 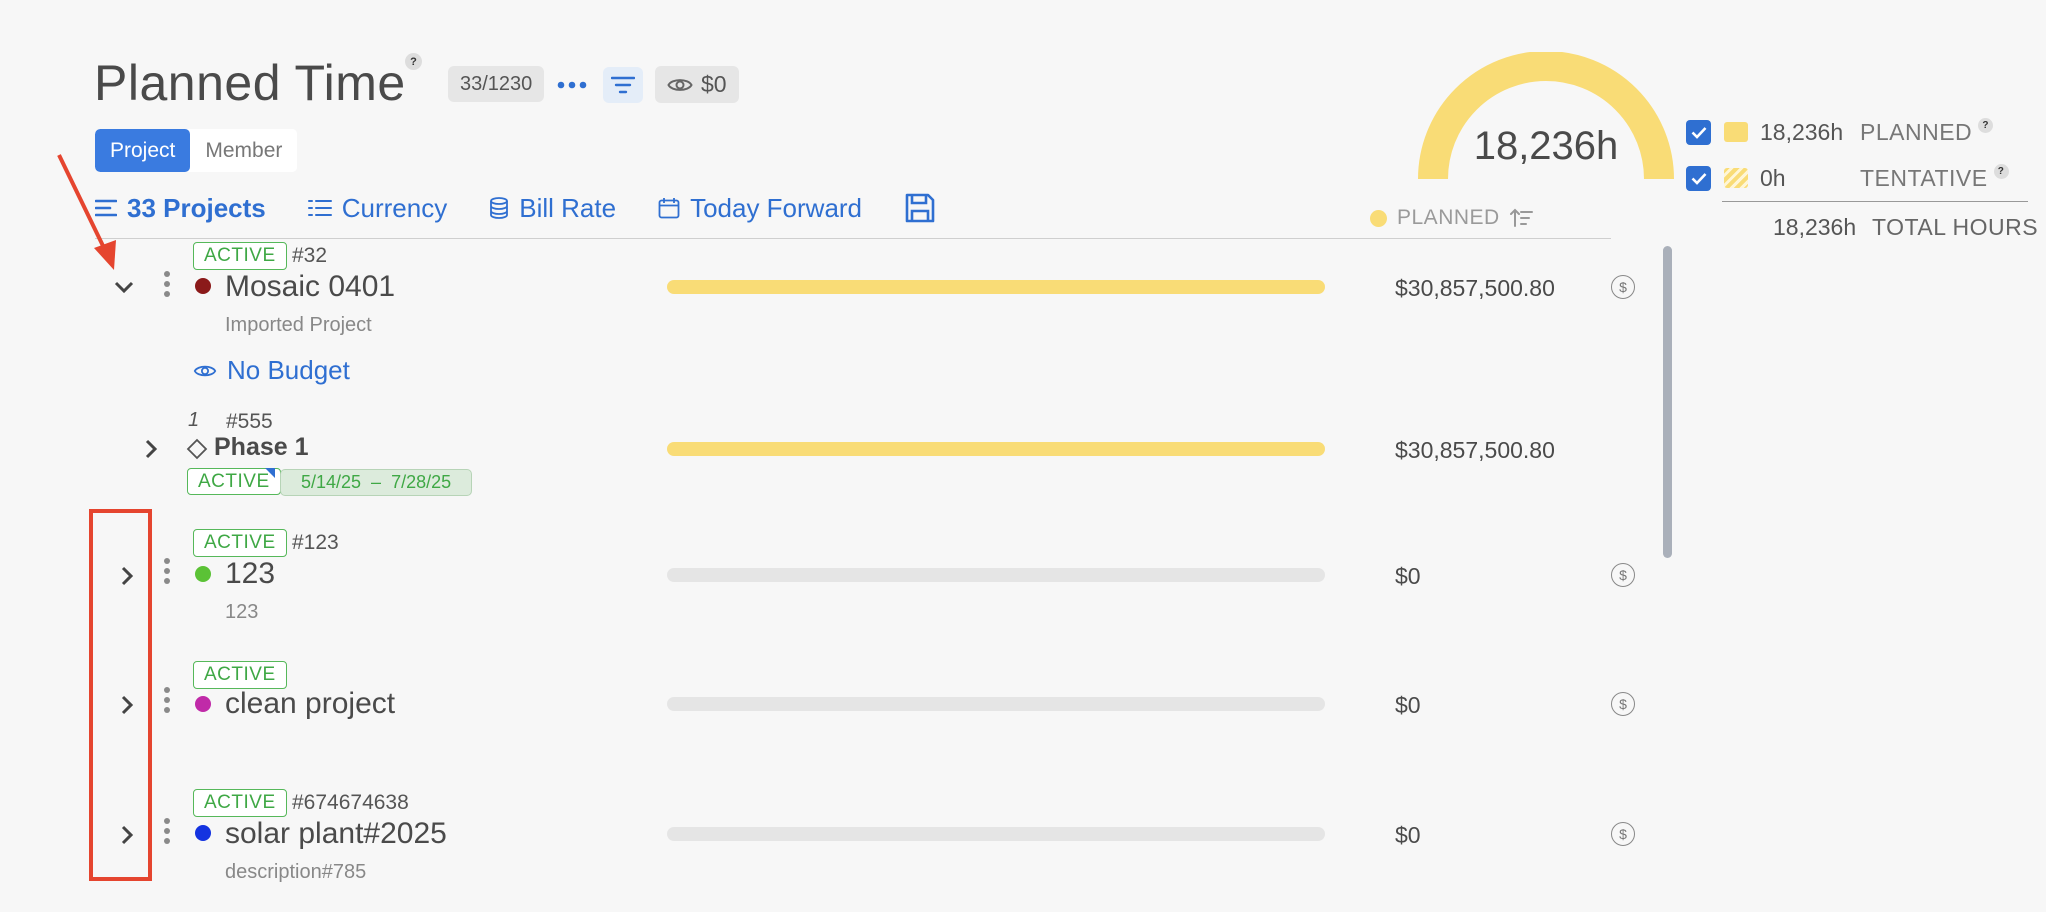 I want to click on list-icon, so click(x=106, y=208).